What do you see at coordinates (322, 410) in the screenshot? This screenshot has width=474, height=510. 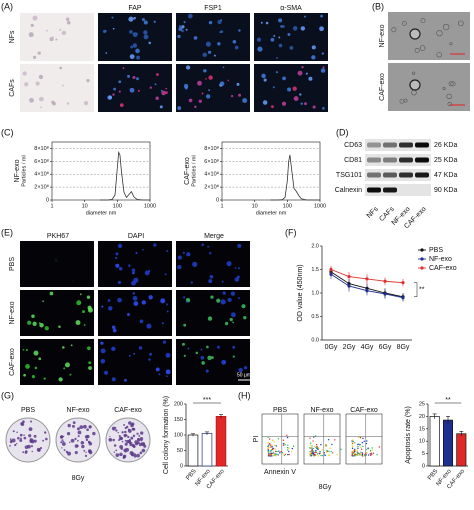 I see `group-label: NF-exo` at bounding box center [322, 410].